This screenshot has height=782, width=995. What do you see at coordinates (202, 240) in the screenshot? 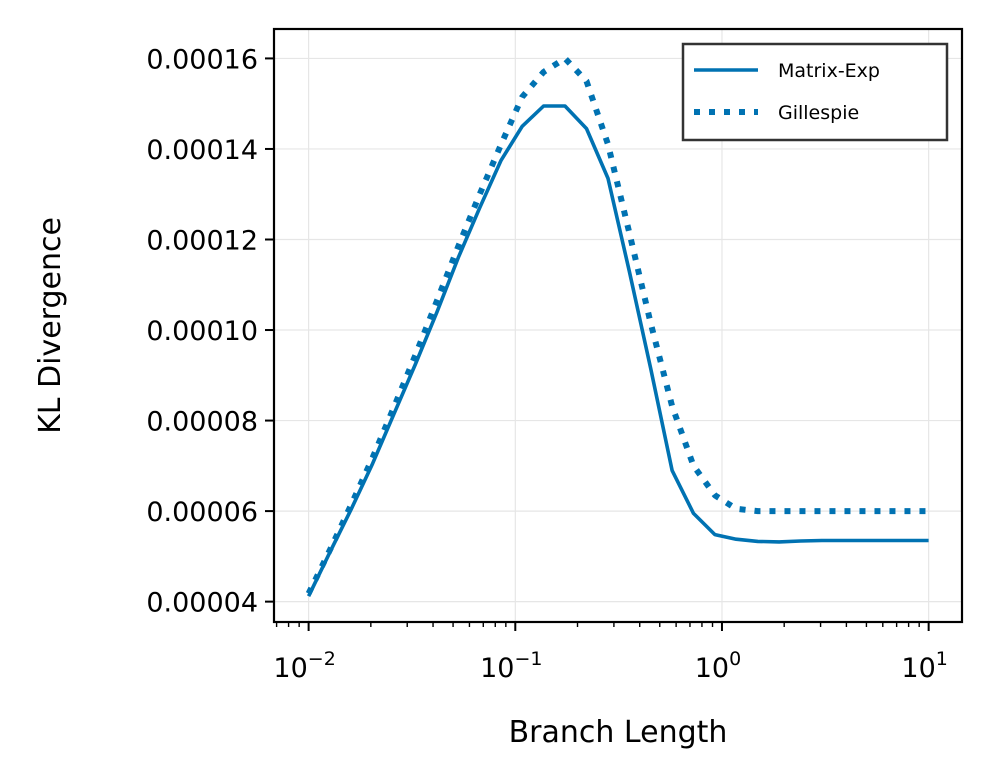
I see `y-tick-label: 0.00012` at bounding box center [202, 240].